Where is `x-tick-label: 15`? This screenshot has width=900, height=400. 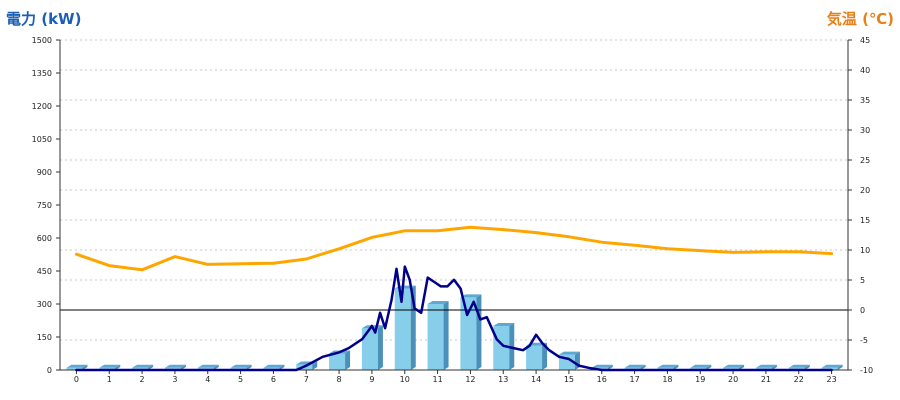
x-tick-label: 15 is located at coordinates (569, 379).